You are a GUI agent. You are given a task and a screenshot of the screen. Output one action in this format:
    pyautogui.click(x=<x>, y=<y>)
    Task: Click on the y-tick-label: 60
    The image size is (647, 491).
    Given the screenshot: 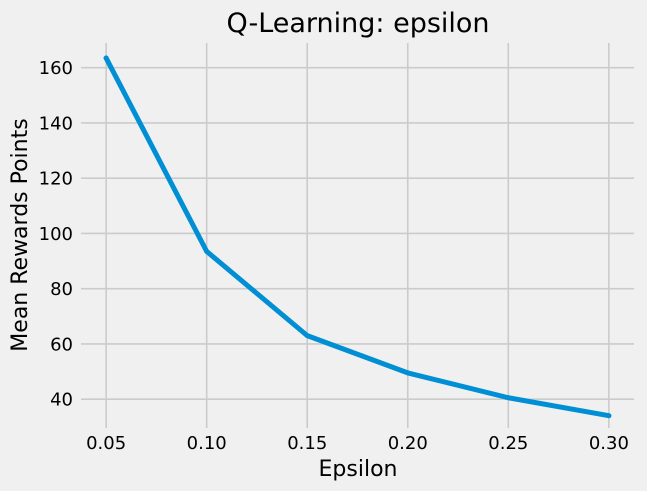 What is the action you would take?
    pyautogui.click(x=61, y=344)
    